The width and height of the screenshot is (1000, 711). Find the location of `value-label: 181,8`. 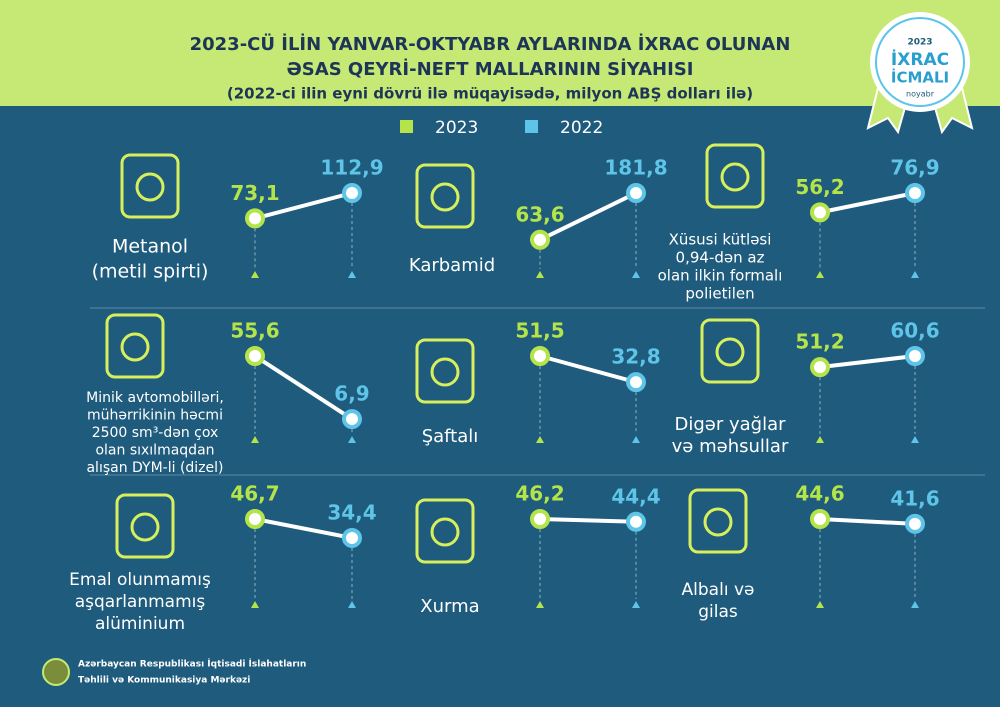

value-label: 181,8 is located at coordinates (635, 168).